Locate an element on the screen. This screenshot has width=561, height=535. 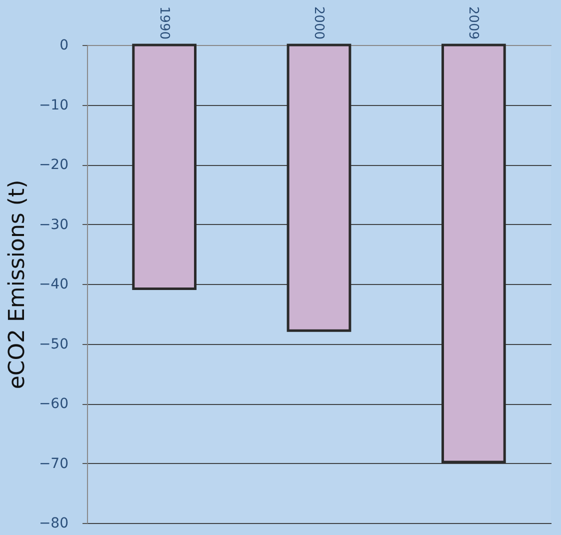
y-tick-label: −40 is located at coordinates (53, 284).